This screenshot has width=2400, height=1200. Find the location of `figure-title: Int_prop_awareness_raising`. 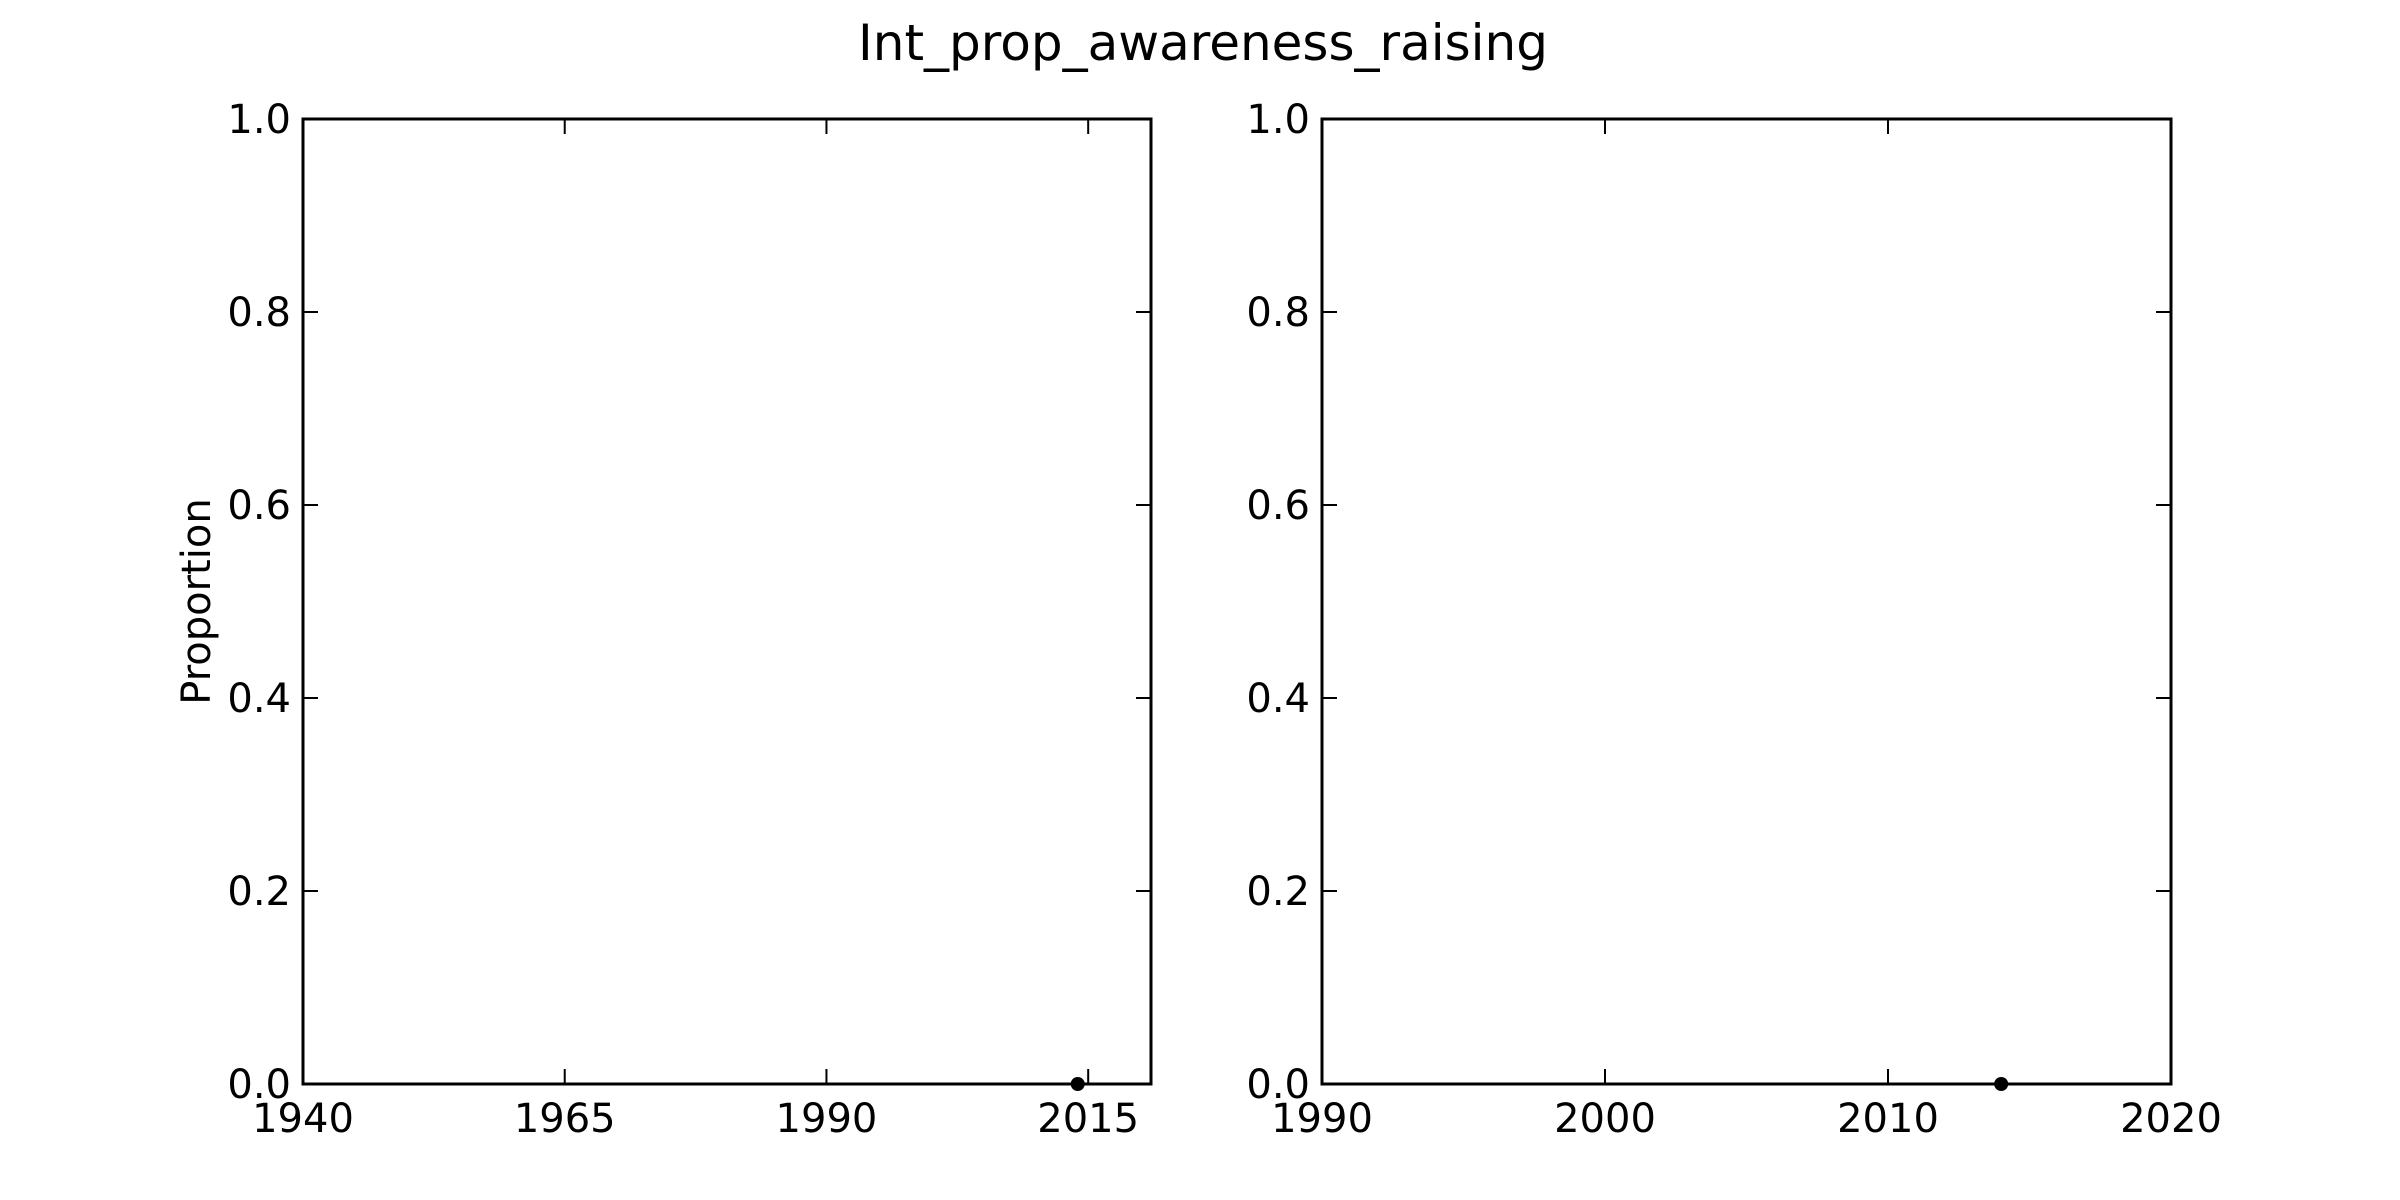

figure-title: Int_prop_awareness_raising is located at coordinates (1203, 43).